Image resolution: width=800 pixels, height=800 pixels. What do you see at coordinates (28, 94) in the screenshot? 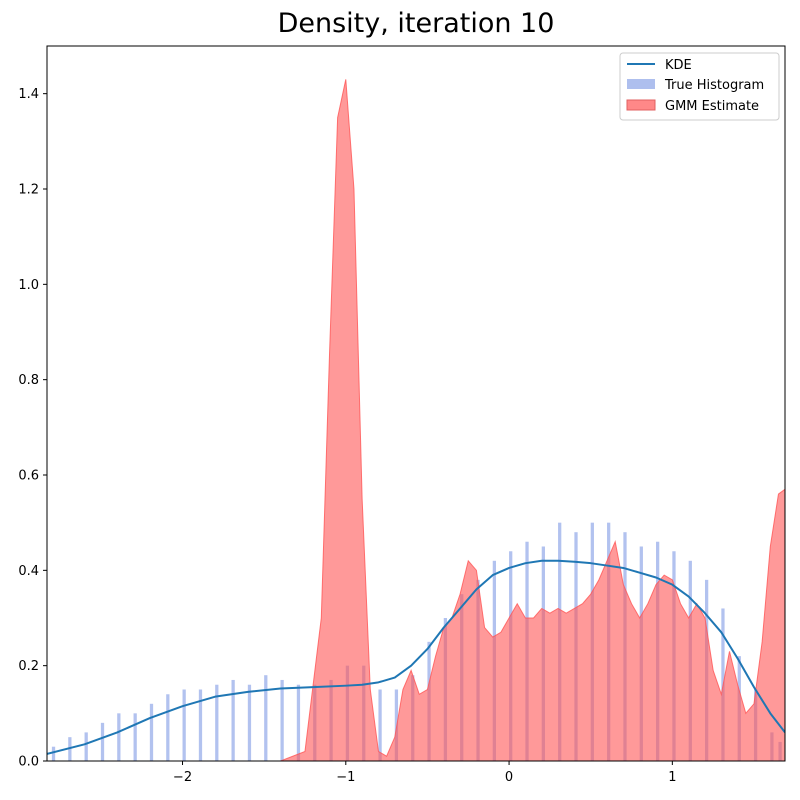
I see `y-tick-label: 1.4` at bounding box center [28, 94].